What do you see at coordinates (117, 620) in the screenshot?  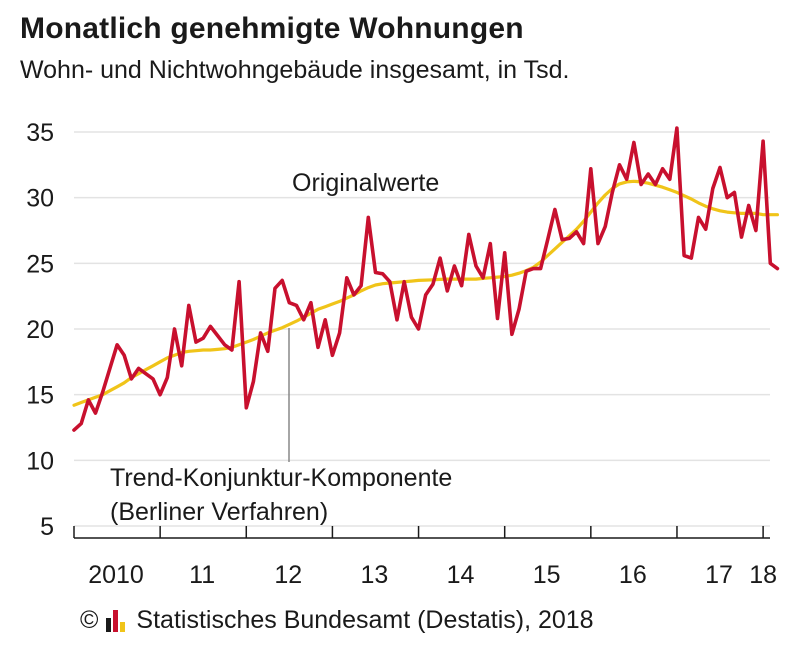 I see `destatis-logo-icon` at bounding box center [117, 620].